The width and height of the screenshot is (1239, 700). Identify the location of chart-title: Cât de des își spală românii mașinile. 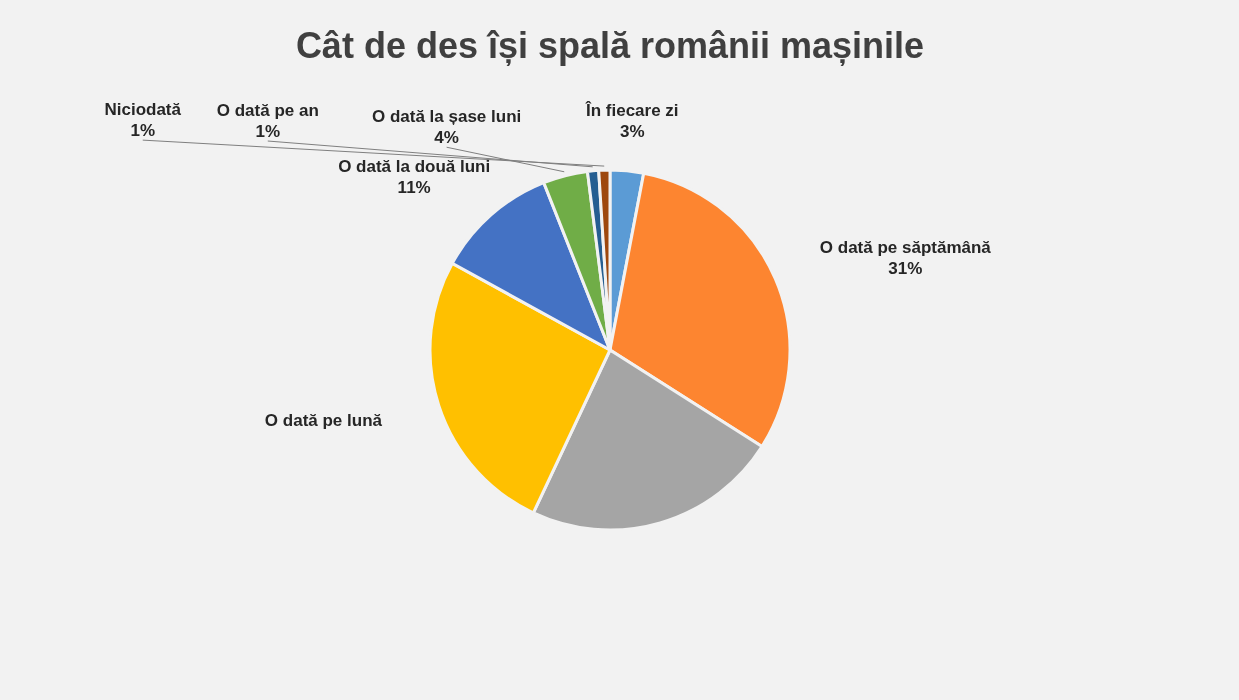
(610, 45).